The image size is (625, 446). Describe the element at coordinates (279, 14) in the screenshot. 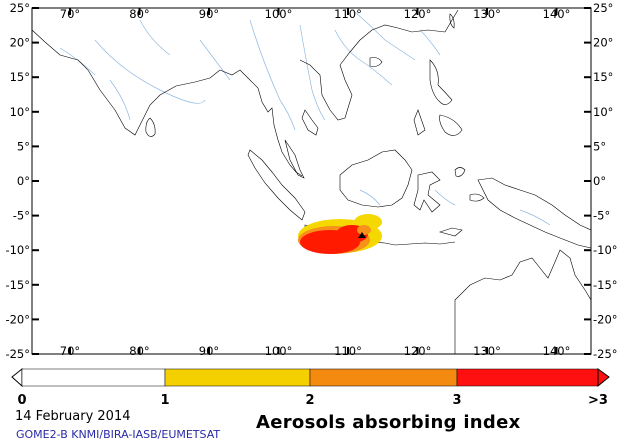

I see `lon-label-top: 100°` at that location.